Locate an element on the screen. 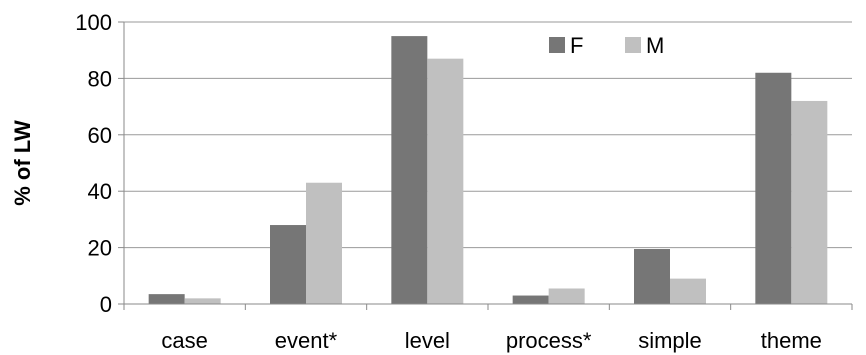 This screenshot has width=866, height=355. y-tick-label: 20 is located at coordinates (100, 248).